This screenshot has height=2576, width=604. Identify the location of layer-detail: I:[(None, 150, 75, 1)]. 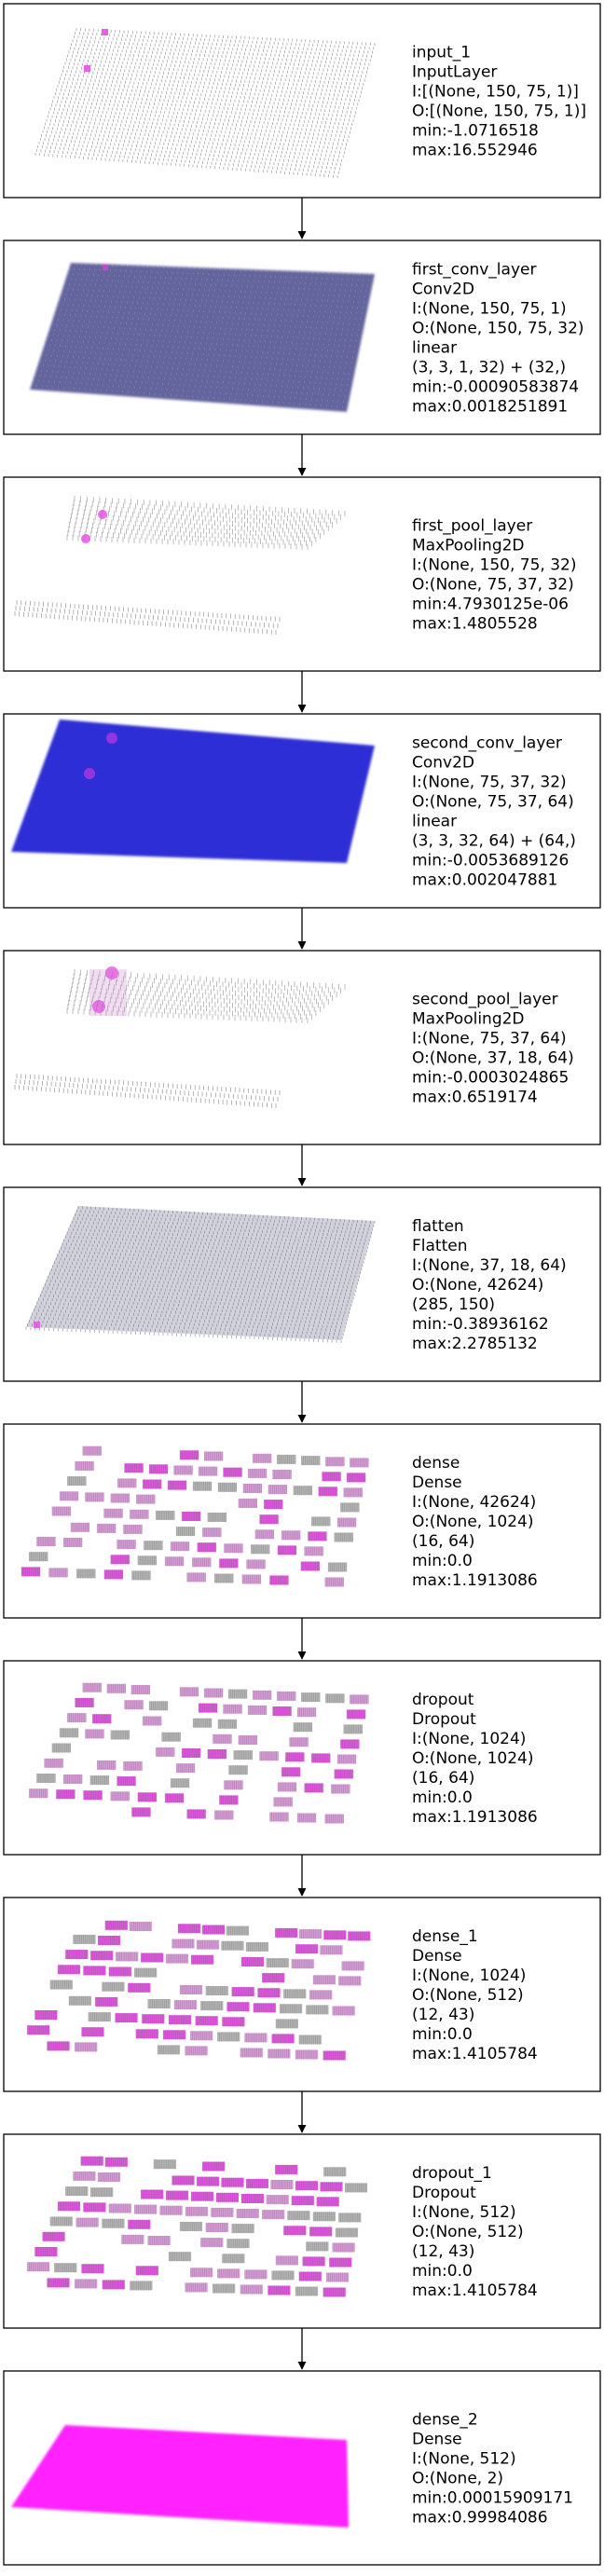
(495, 92).